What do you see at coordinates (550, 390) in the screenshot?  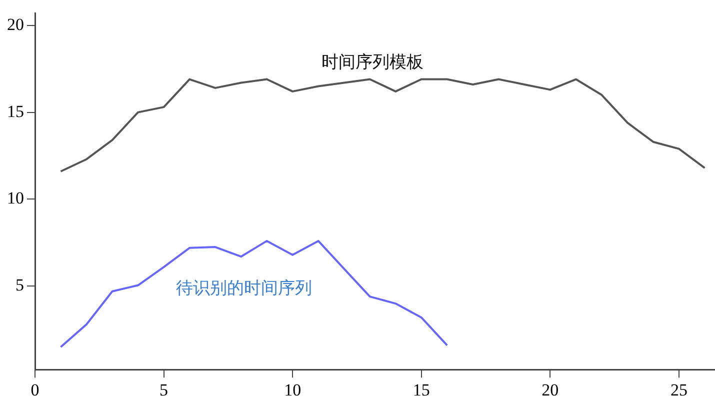 I see `x-tick-label: 20` at bounding box center [550, 390].